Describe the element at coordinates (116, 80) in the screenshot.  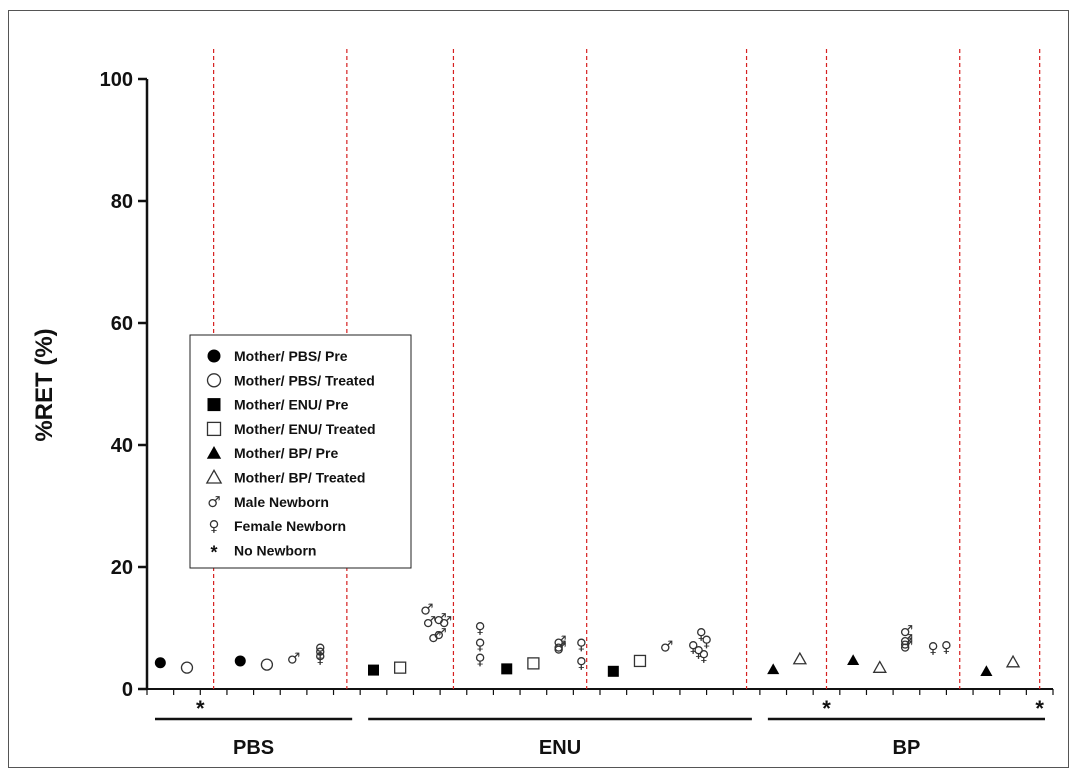
I see `y-tick-label: 100` at that location.